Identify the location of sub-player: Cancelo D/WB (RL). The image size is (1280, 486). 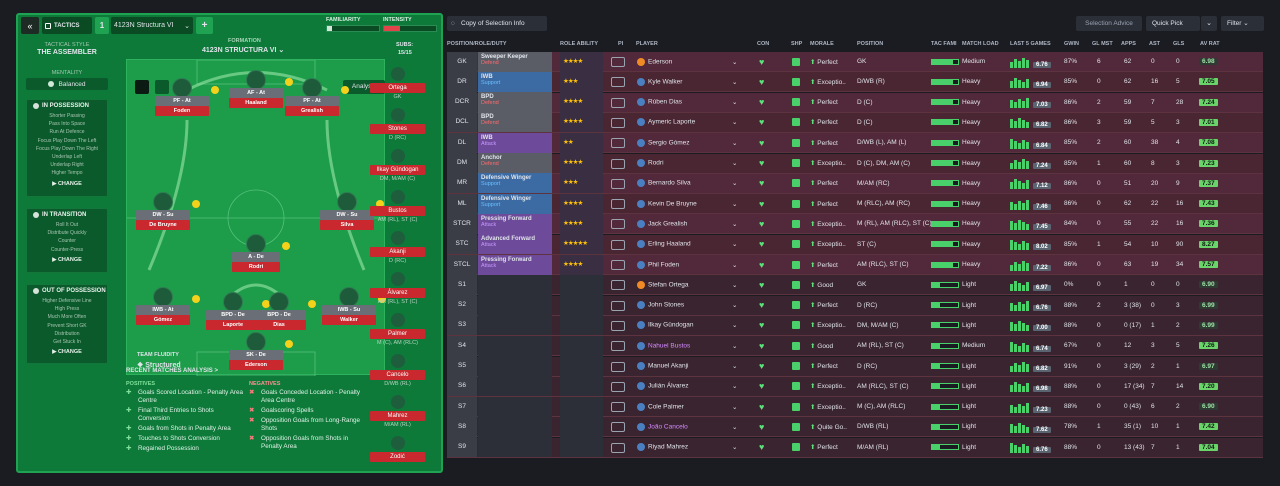
(397, 370).